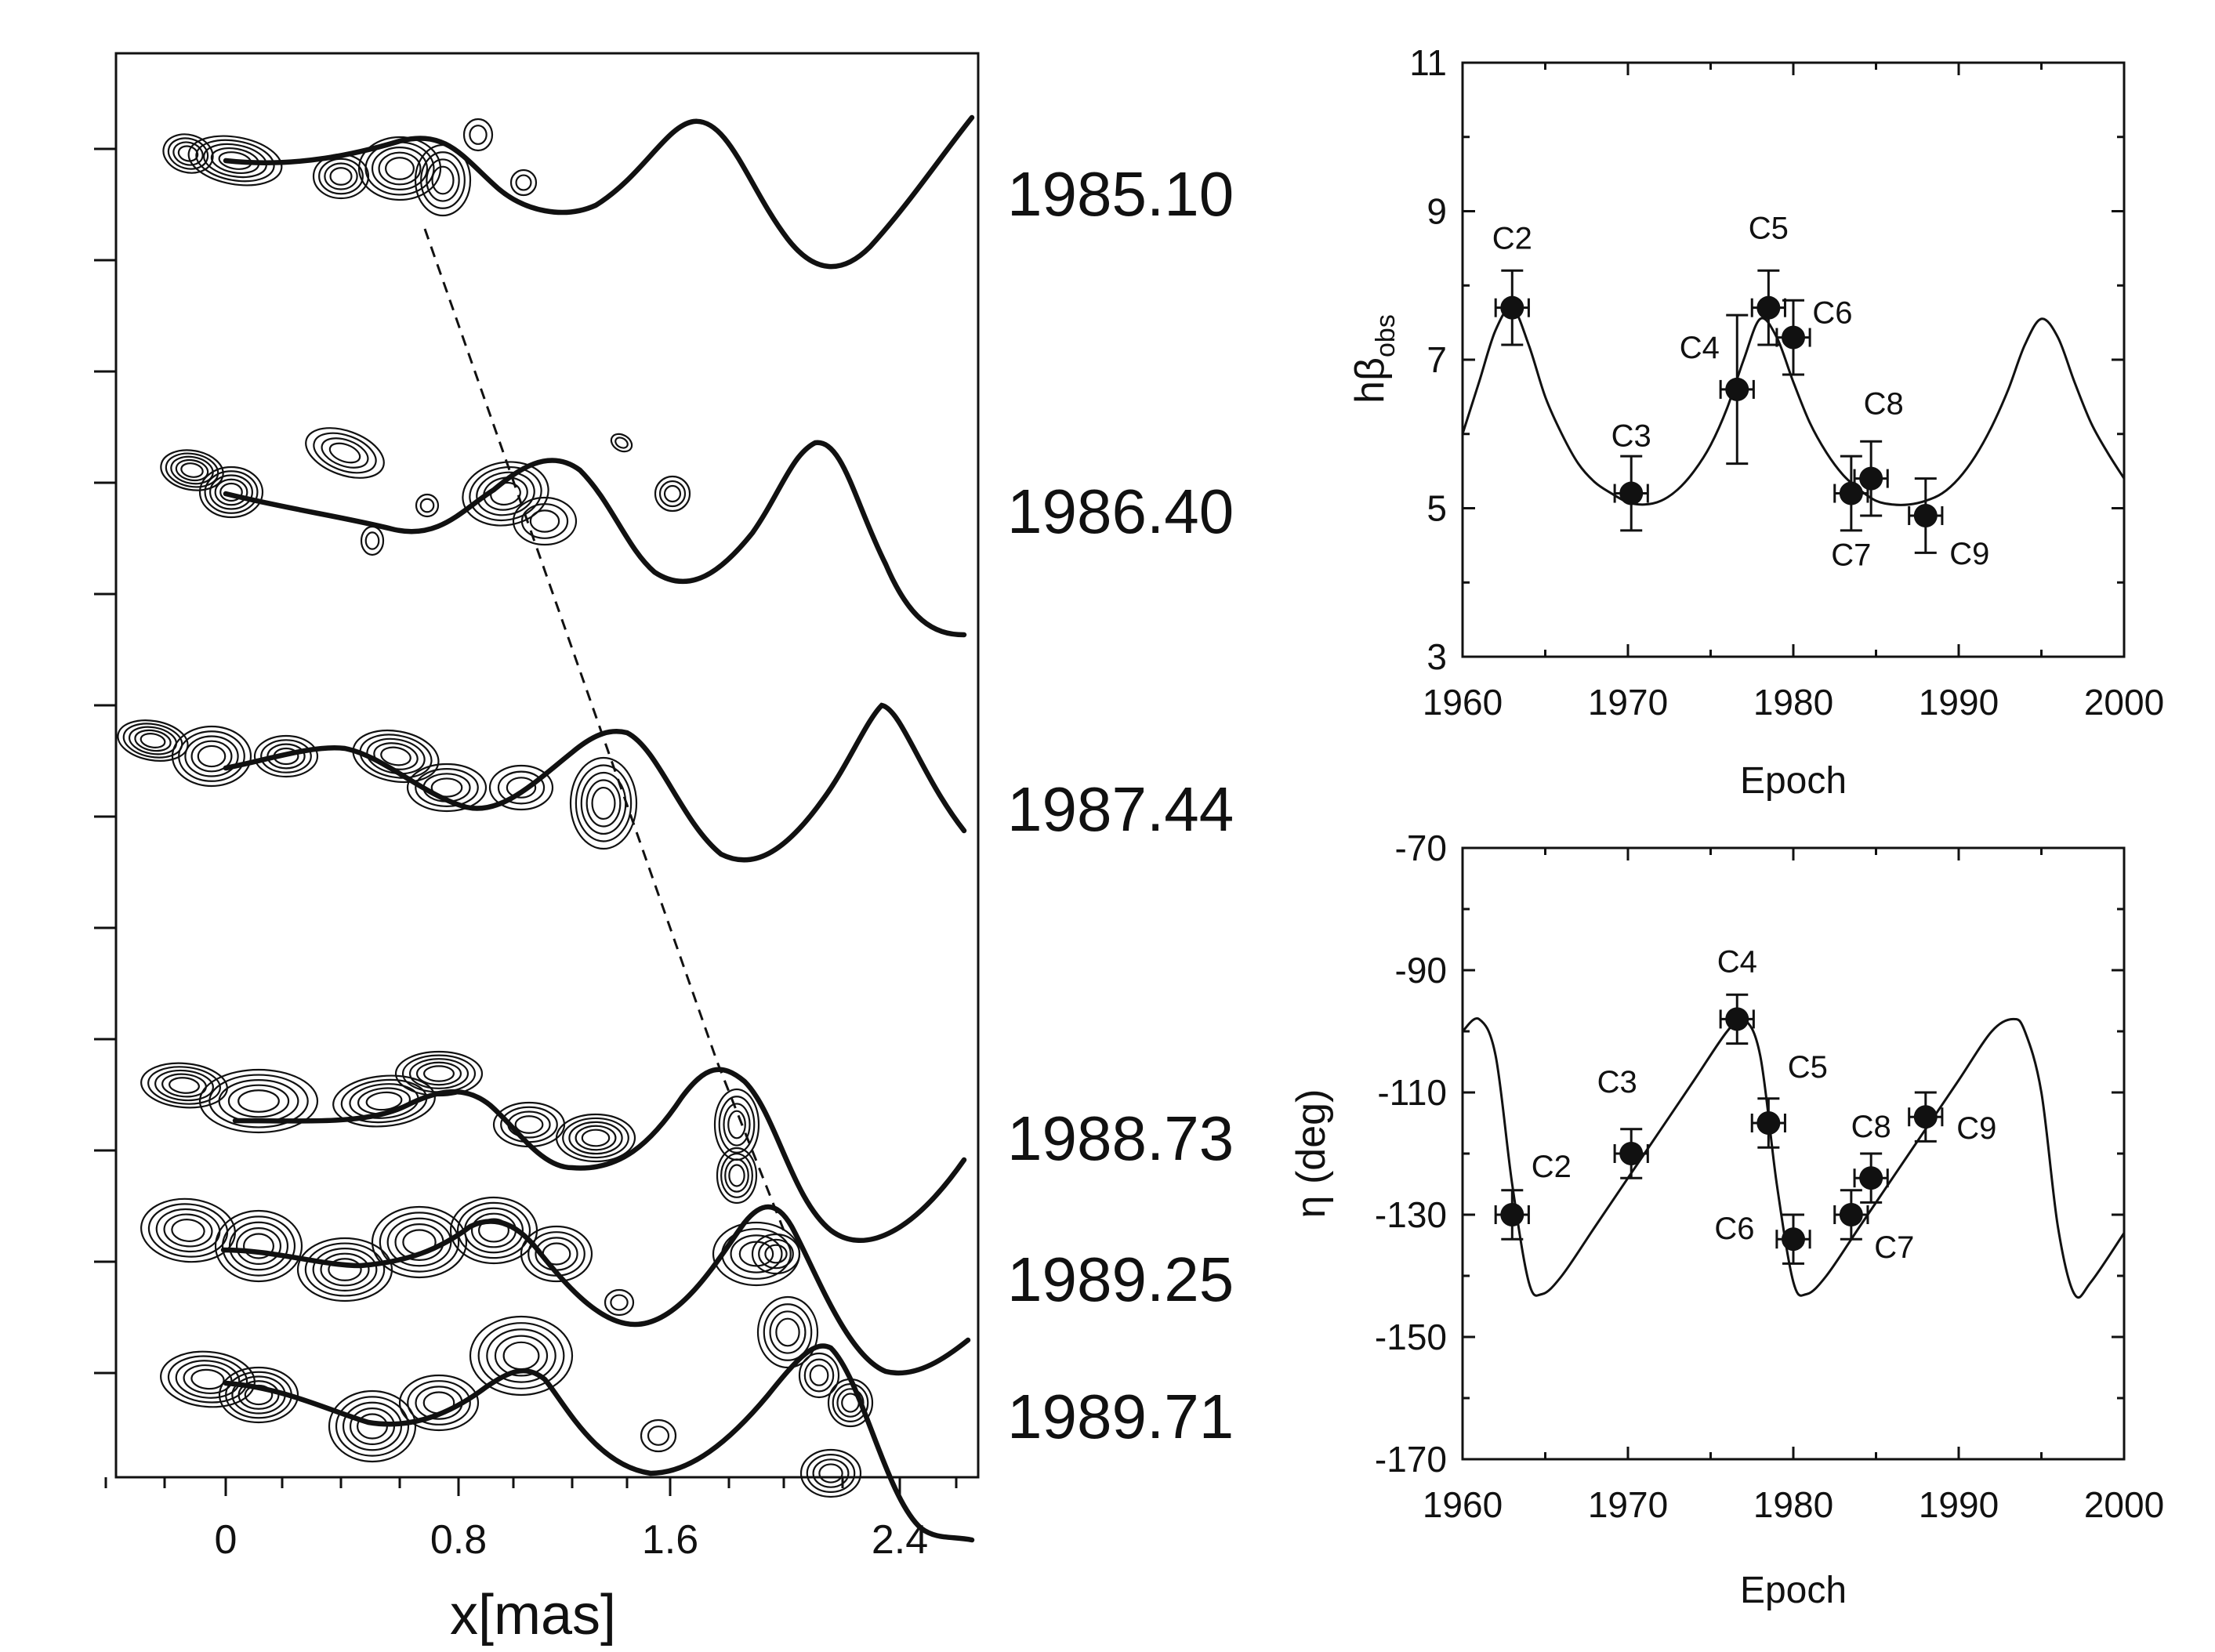 The width and height of the screenshot is (2215, 1652). I want to click on eta-point-C6, so click(1793, 1239).